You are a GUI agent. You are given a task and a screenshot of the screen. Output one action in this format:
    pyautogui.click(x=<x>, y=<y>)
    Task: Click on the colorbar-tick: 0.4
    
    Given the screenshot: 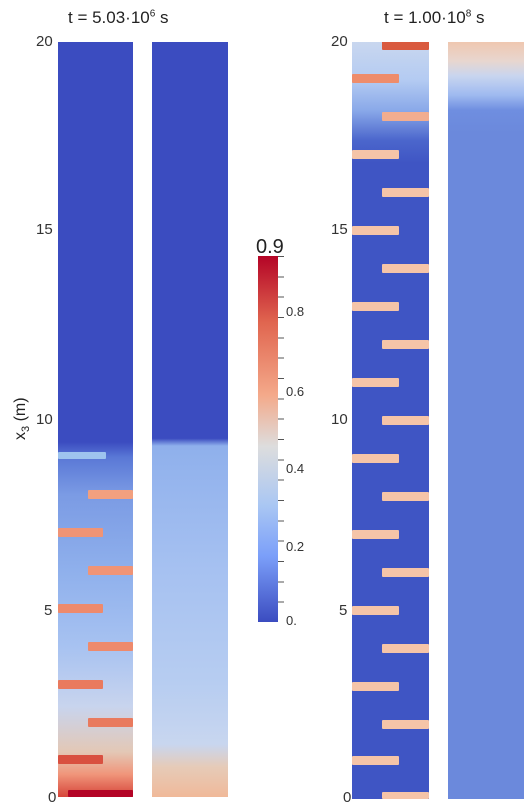 What is the action you would take?
    pyautogui.click(x=295, y=468)
    